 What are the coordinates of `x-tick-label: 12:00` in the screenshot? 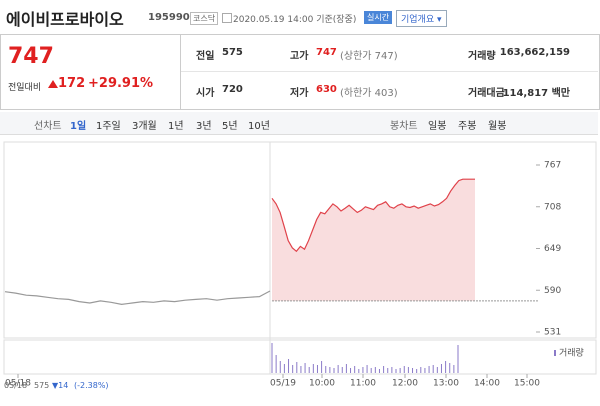 It's located at (405, 384).